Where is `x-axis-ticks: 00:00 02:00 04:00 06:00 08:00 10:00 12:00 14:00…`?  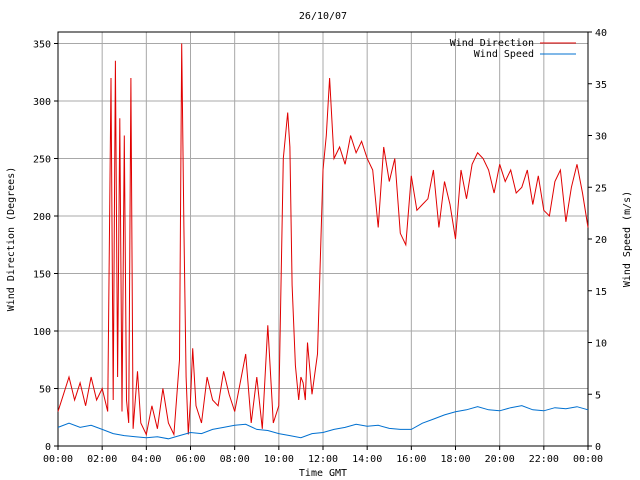
x-axis-ticks: 00:00 02:00 04:00 06:00 08:00 10:00 12:00 14:00… is located at coordinates (323, 455).